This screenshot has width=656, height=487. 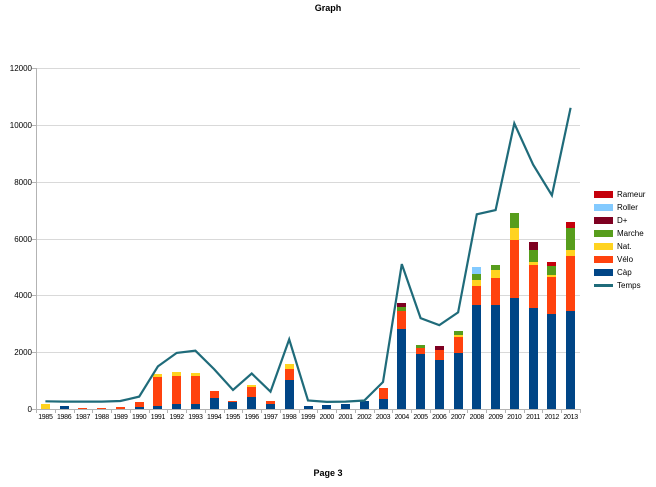 I want to click on bar-segment-marche-2012, so click(x=552, y=270).